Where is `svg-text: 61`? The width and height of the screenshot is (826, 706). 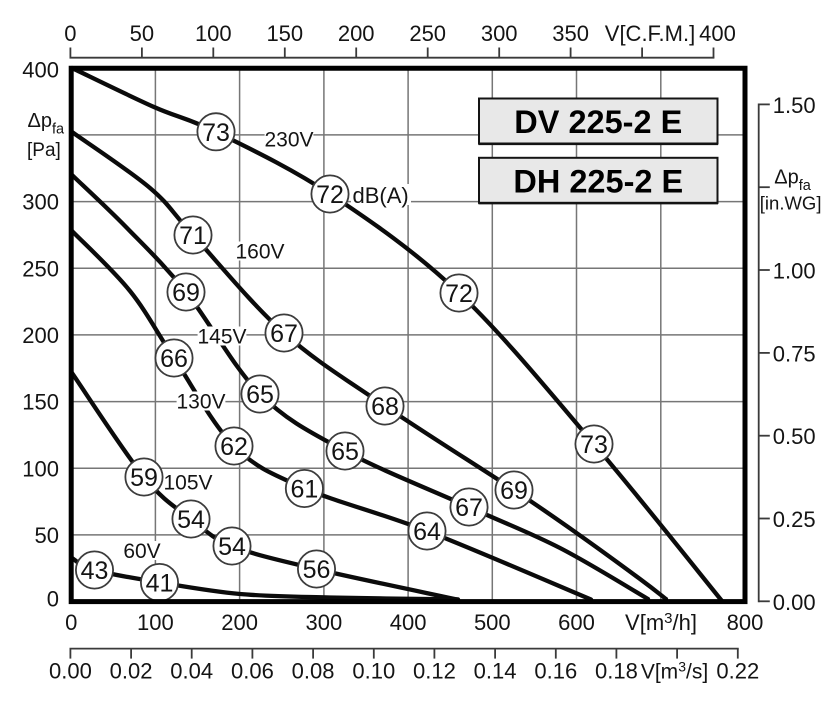
svg-text: 61 is located at coordinates (304, 490).